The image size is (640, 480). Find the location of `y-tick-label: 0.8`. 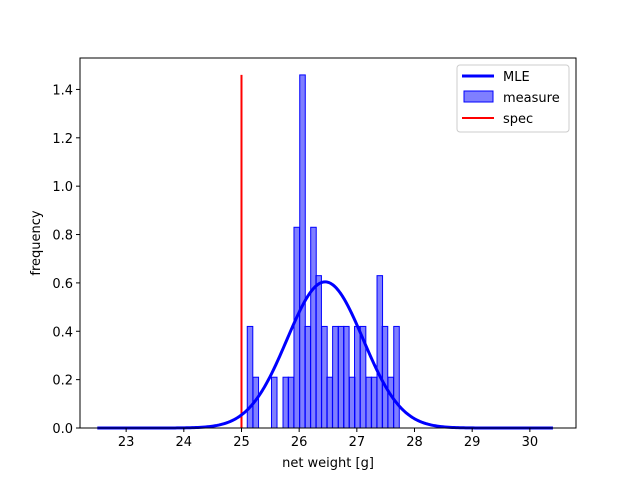

y-tick-label: 0.8 is located at coordinates (62, 236).